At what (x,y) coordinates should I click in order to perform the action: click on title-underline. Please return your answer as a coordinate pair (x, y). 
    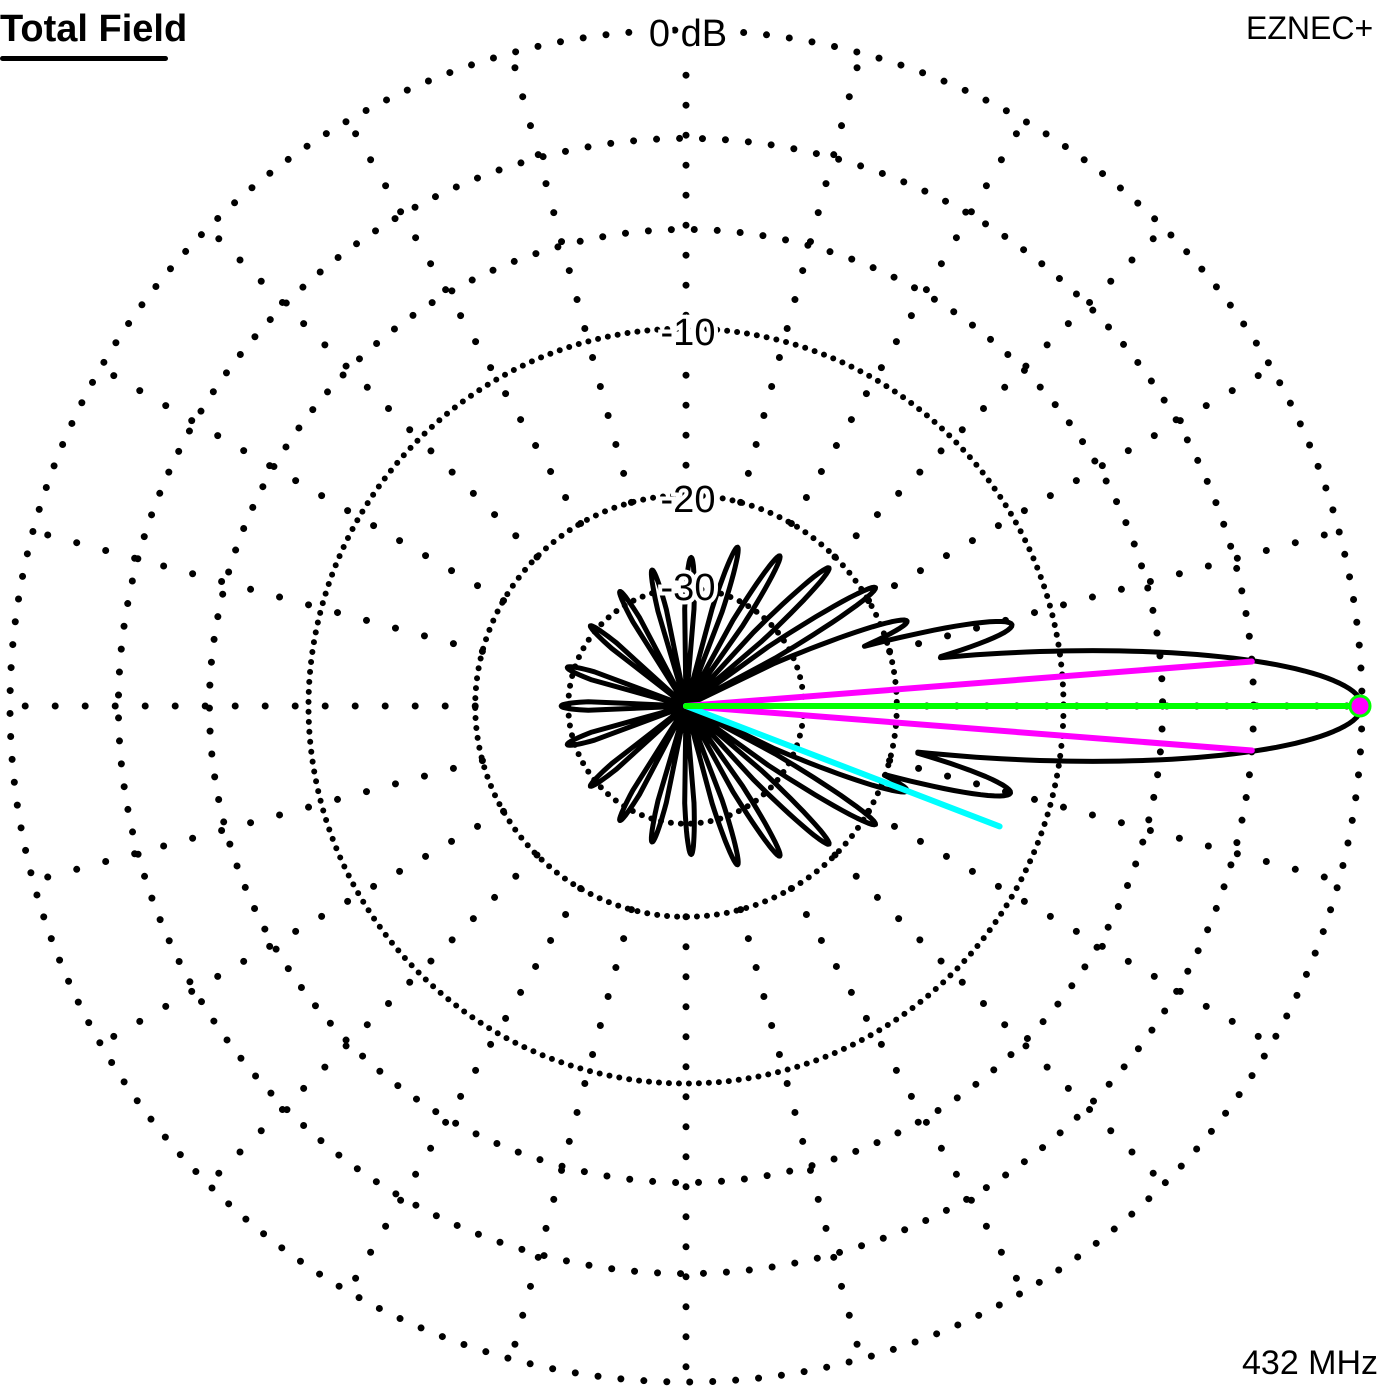
    Looking at the image, I should click on (84, 58).